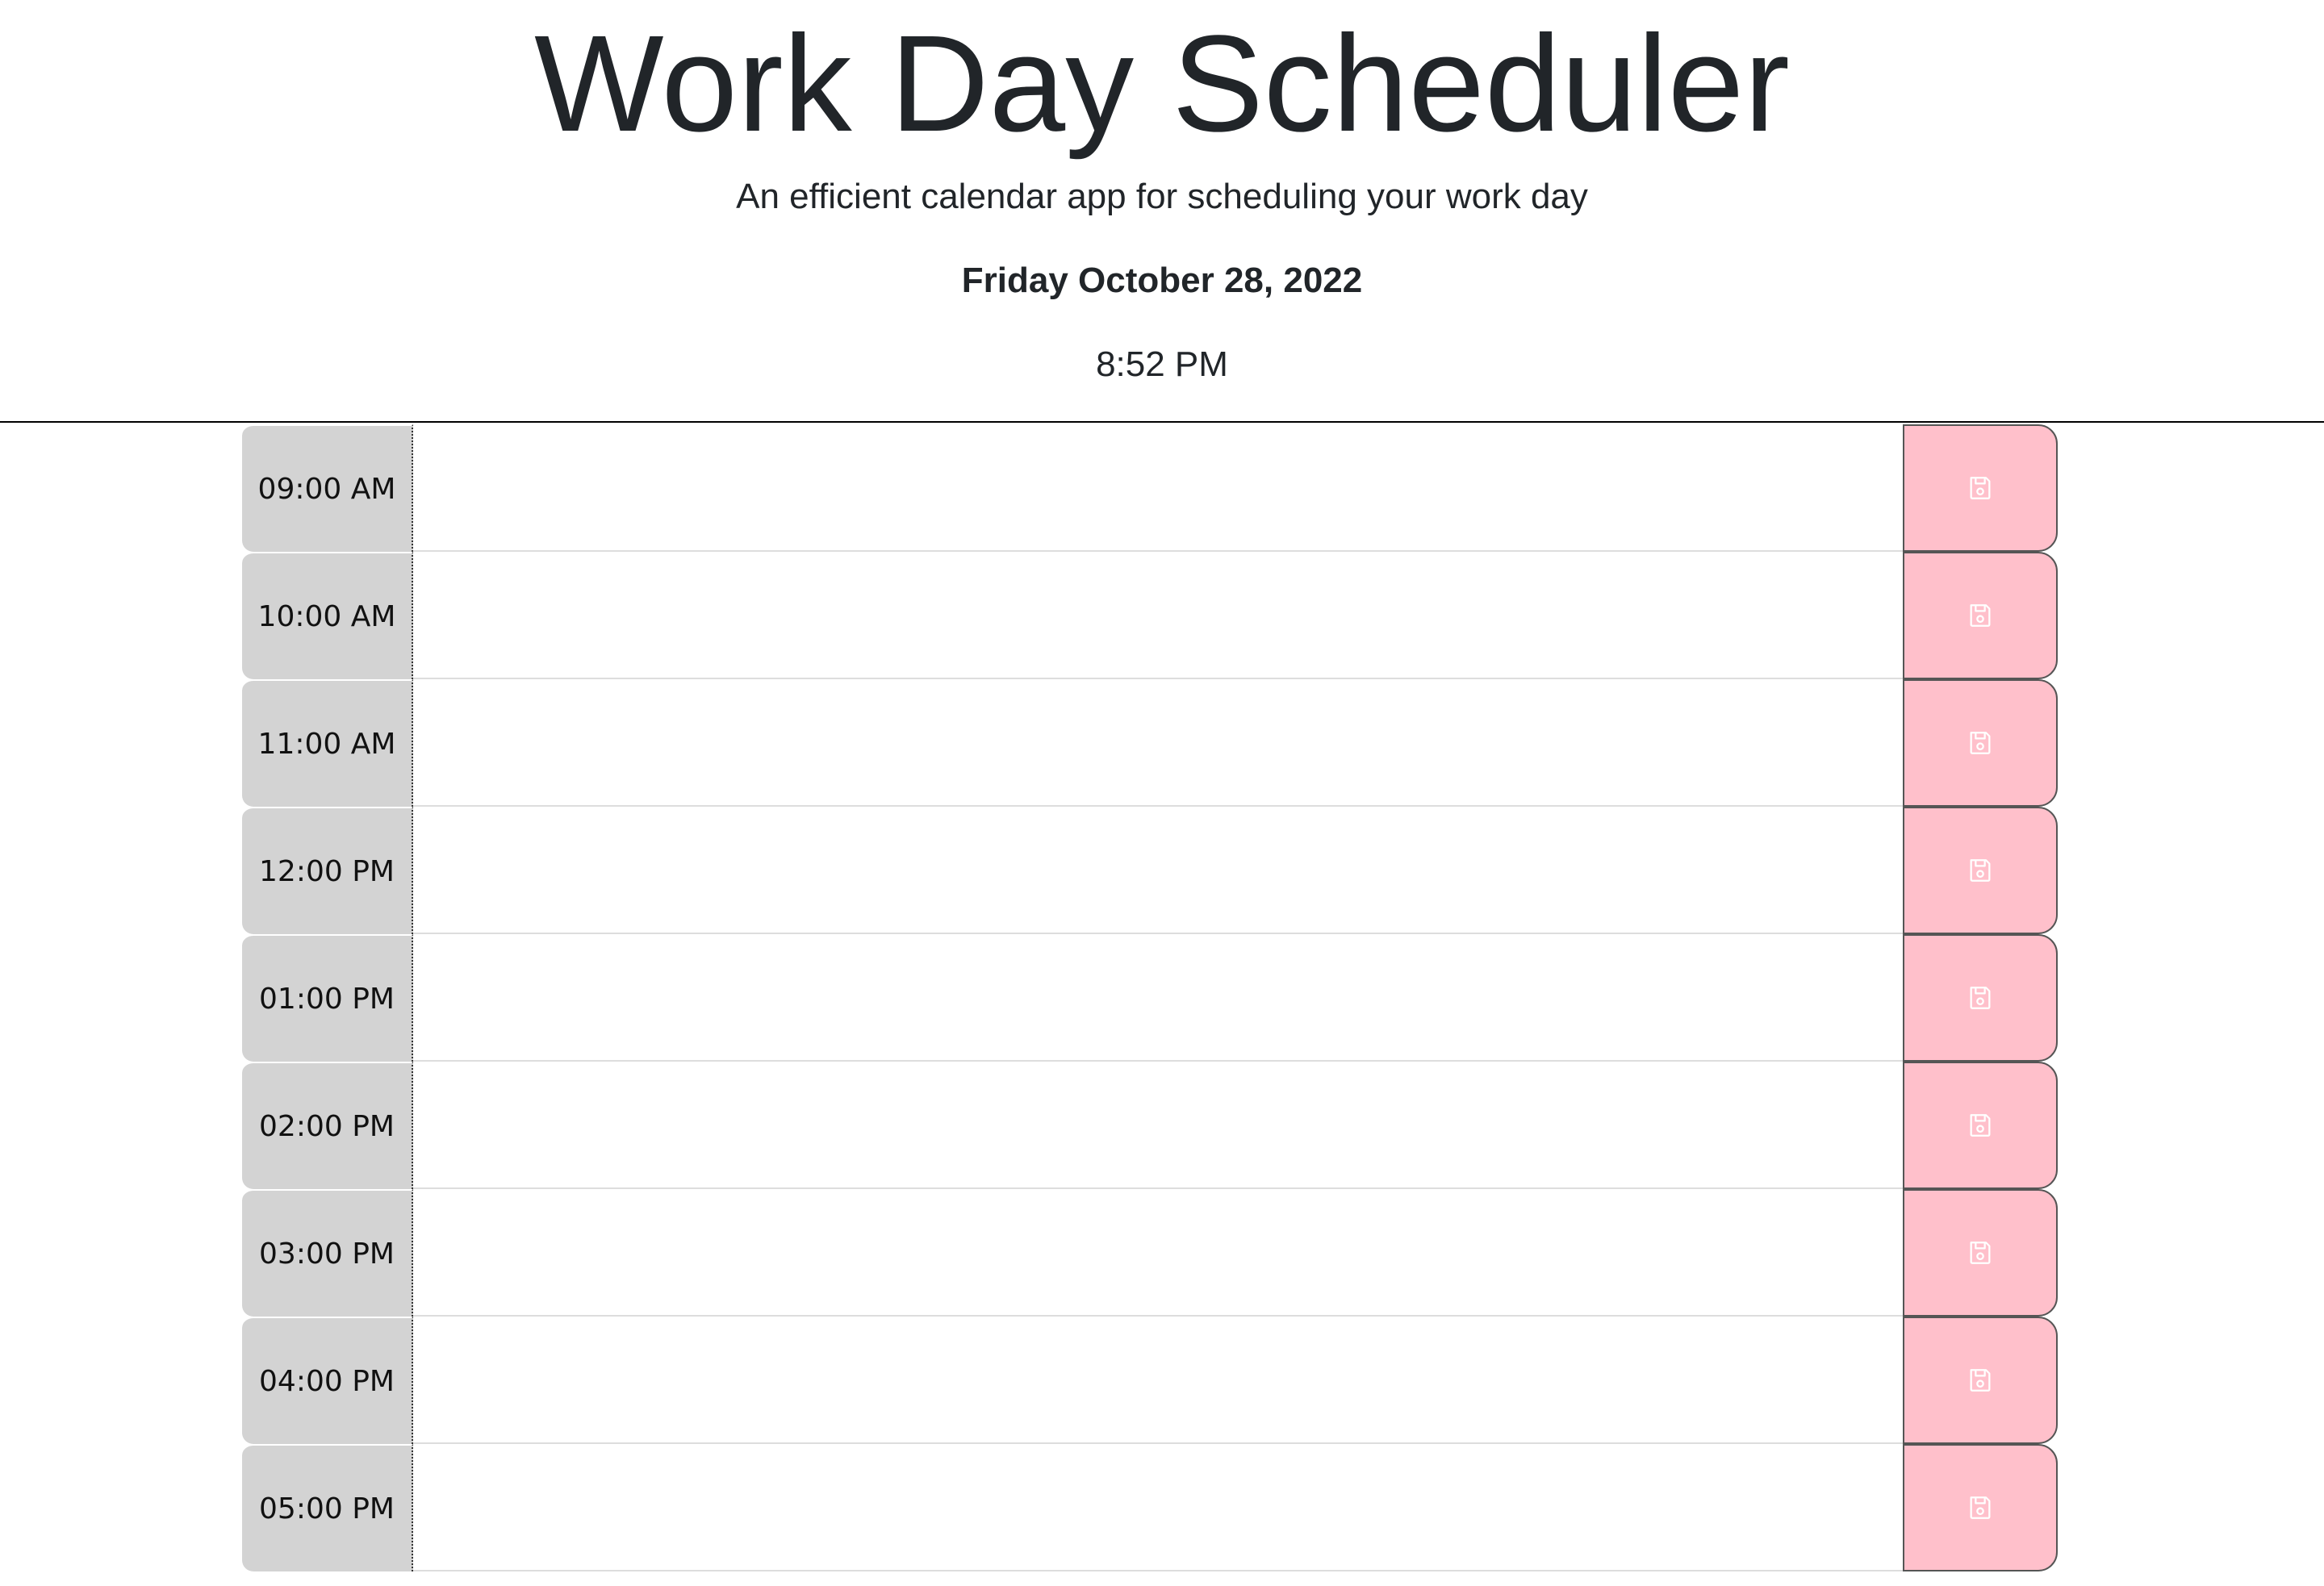  I want to click on hour-label: 09:00 AM, so click(327, 488).